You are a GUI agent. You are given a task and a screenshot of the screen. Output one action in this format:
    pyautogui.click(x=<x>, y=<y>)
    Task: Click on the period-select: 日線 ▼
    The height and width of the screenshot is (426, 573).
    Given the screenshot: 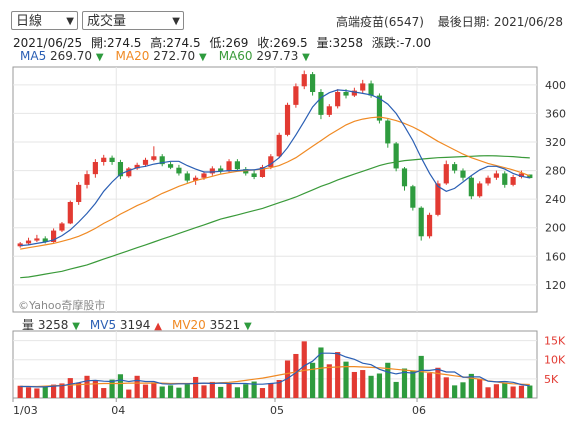 What is the action you would take?
    pyautogui.click(x=44, y=20)
    